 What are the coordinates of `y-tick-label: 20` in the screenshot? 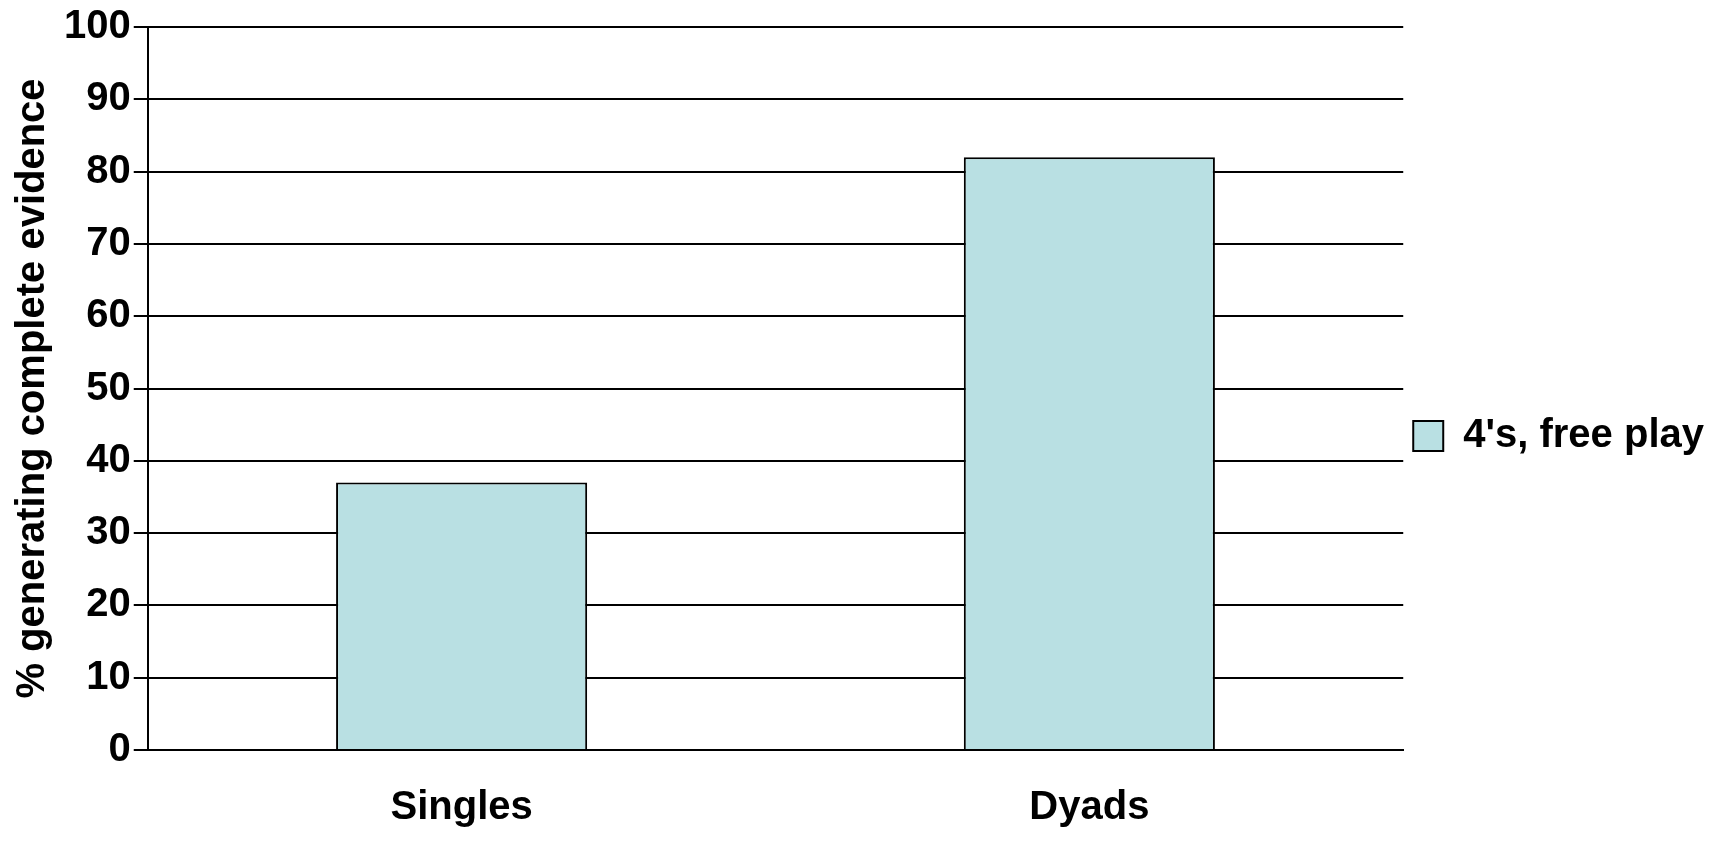 It's located at (108, 602).